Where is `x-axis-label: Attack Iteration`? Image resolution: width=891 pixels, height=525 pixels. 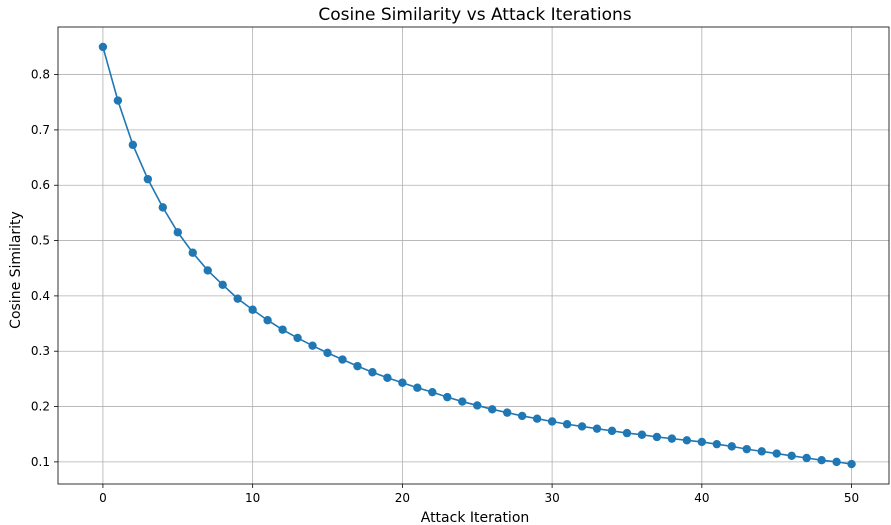 x-axis-label: Attack Iteration is located at coordinates (475, 517).